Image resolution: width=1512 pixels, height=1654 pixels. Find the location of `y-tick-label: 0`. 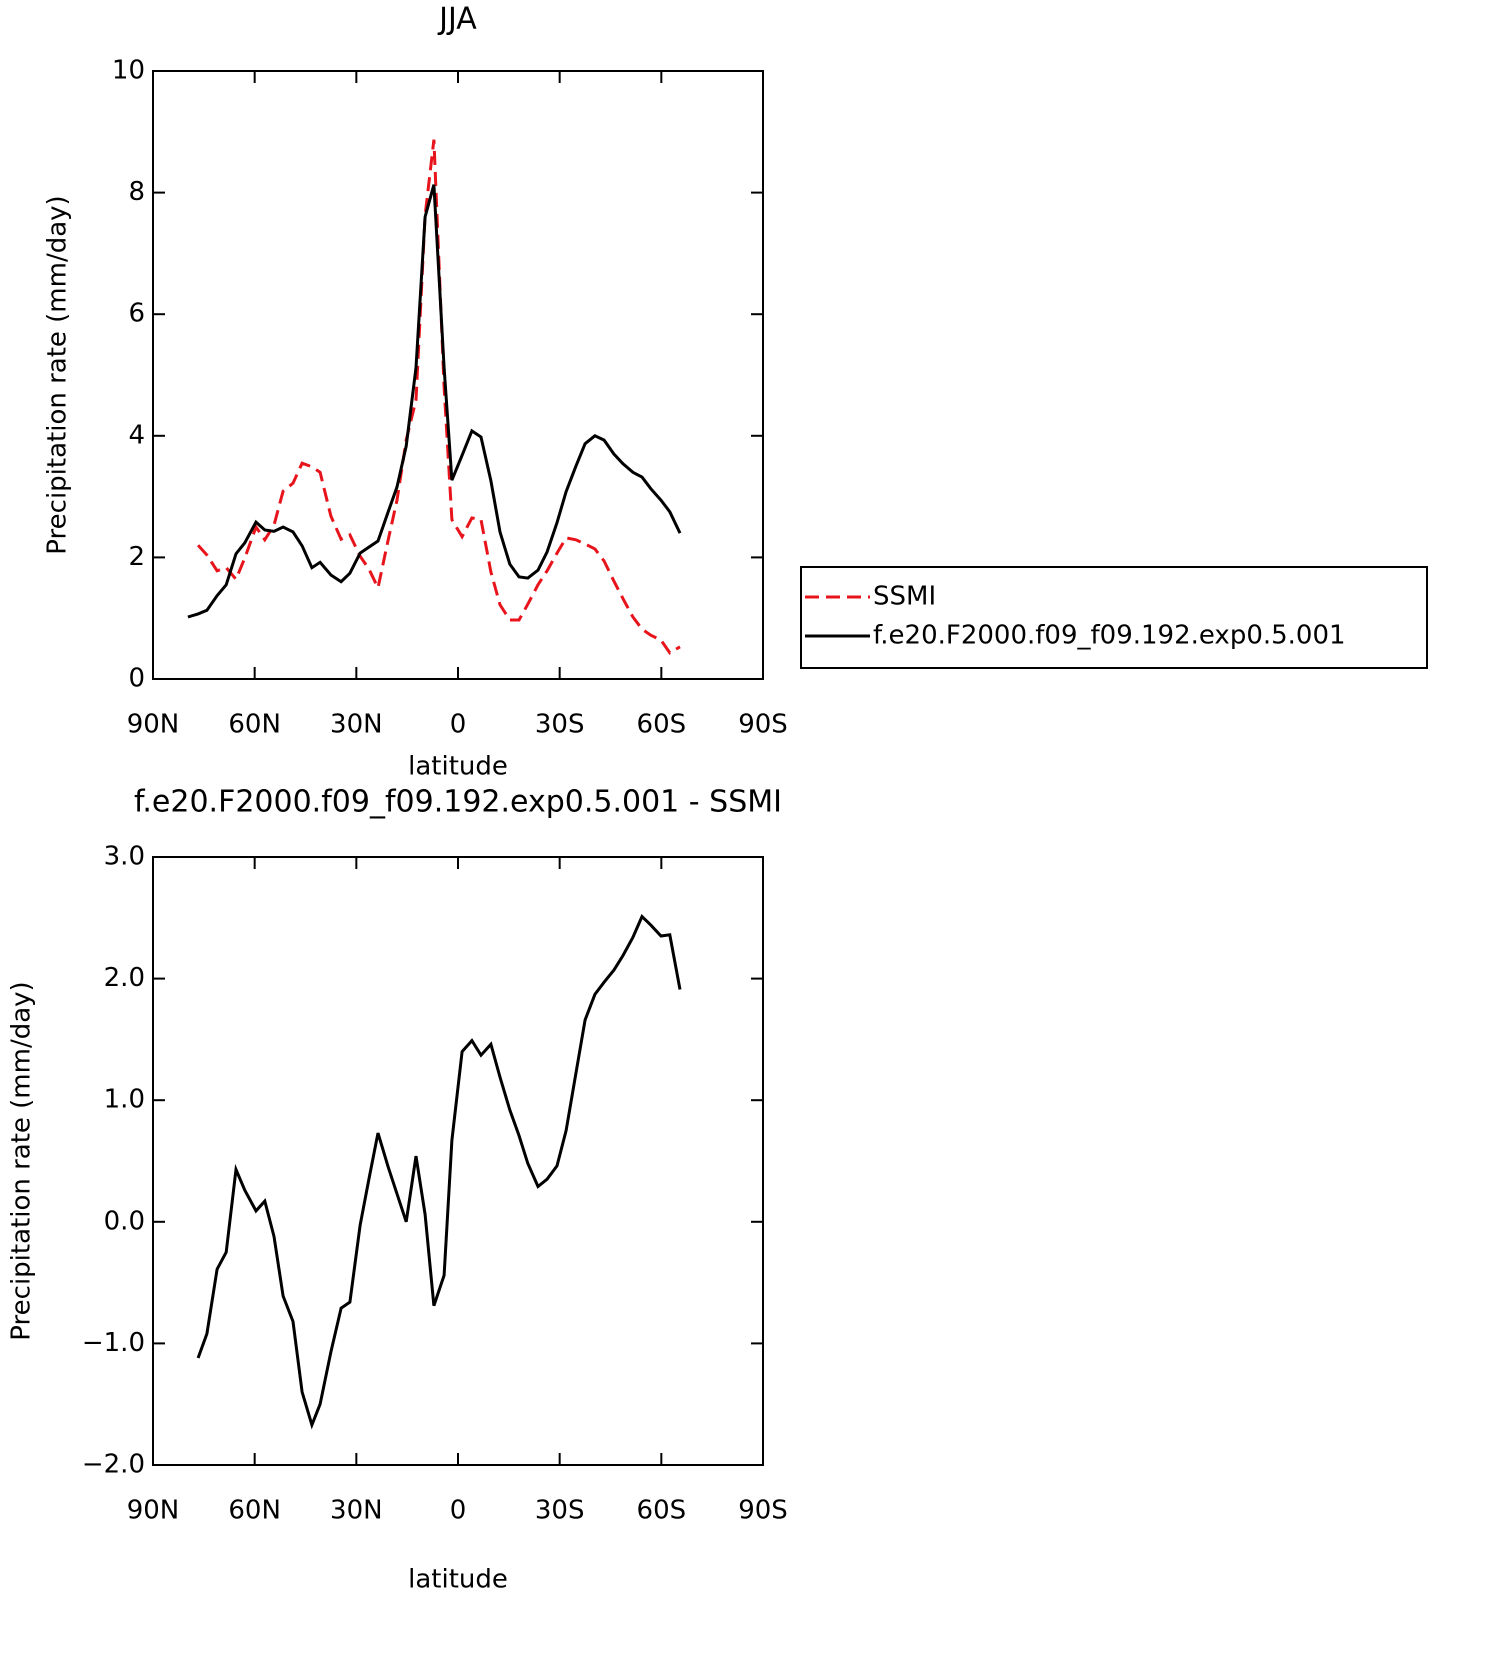

y-tick-label: 0 is located at coordinates (136, 679).